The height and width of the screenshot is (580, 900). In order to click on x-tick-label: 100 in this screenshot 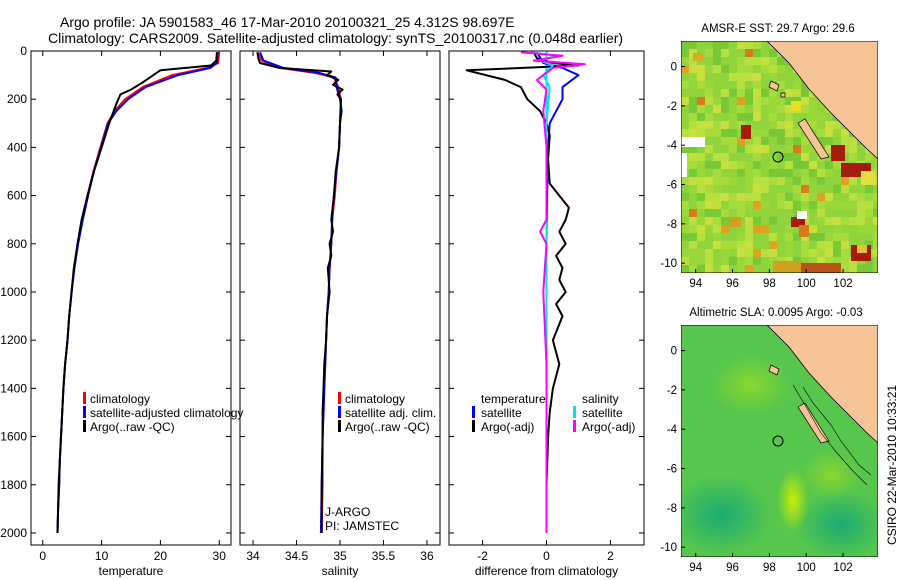, I will do `click(806, 568)`.